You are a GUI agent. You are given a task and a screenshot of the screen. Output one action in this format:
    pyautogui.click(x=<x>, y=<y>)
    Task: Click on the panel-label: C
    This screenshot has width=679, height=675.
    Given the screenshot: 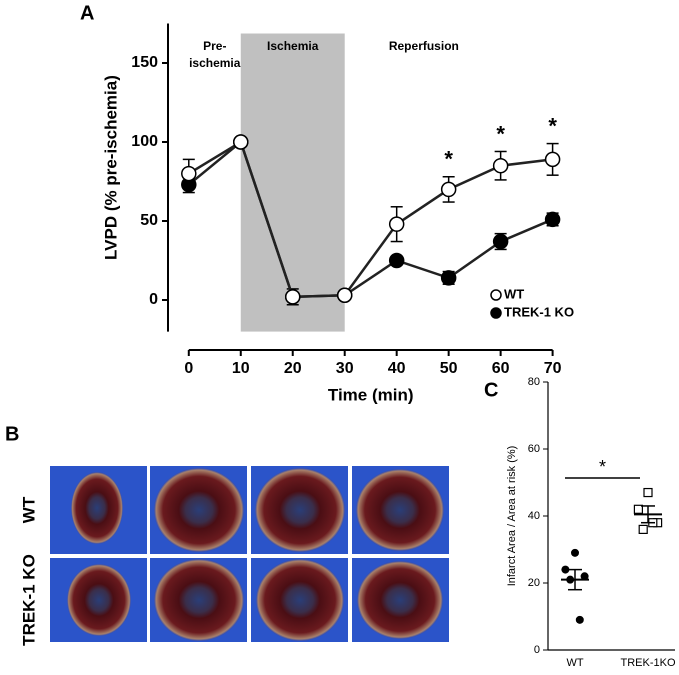 What is the action you would take?
    pyautogui.click(x=491, y=390)
    